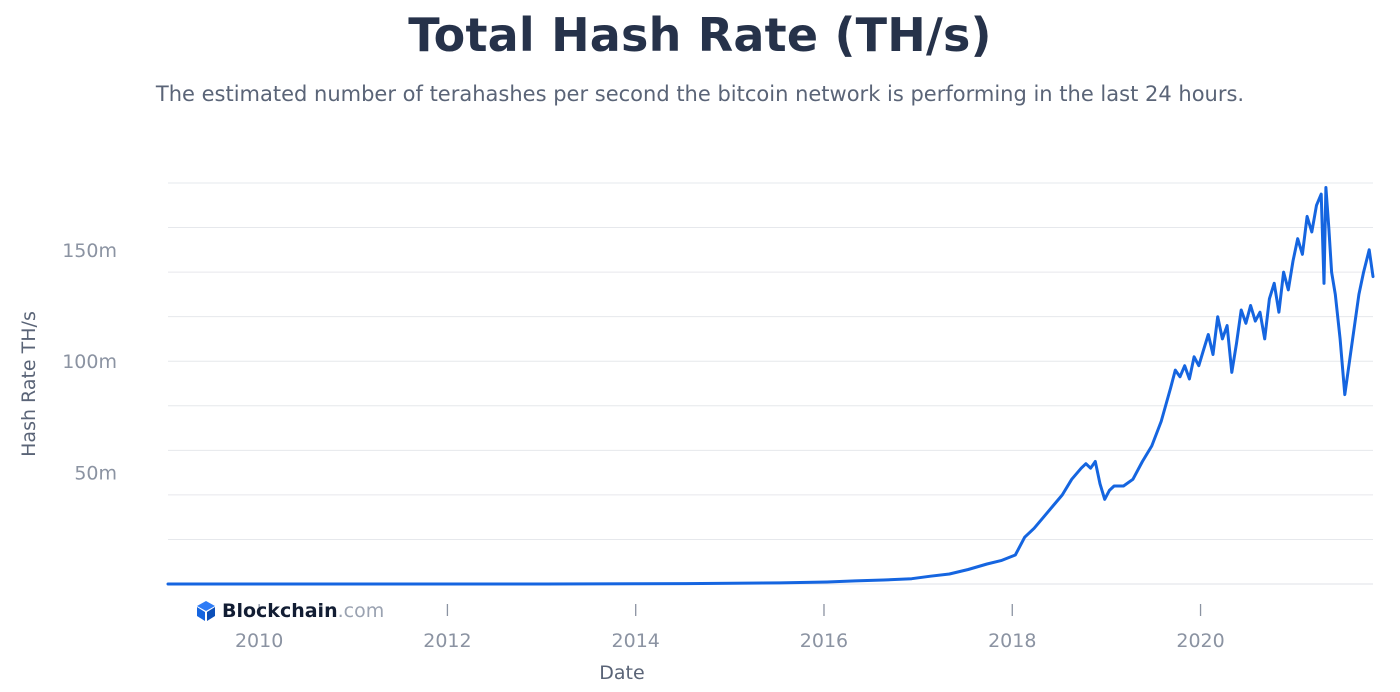  What do you see at coordinates (730, 628) in the screenshot?
I see `x-axis-ticks: 2010 2012 2014 2016 2018 2020` at bounding box center [730, 628].